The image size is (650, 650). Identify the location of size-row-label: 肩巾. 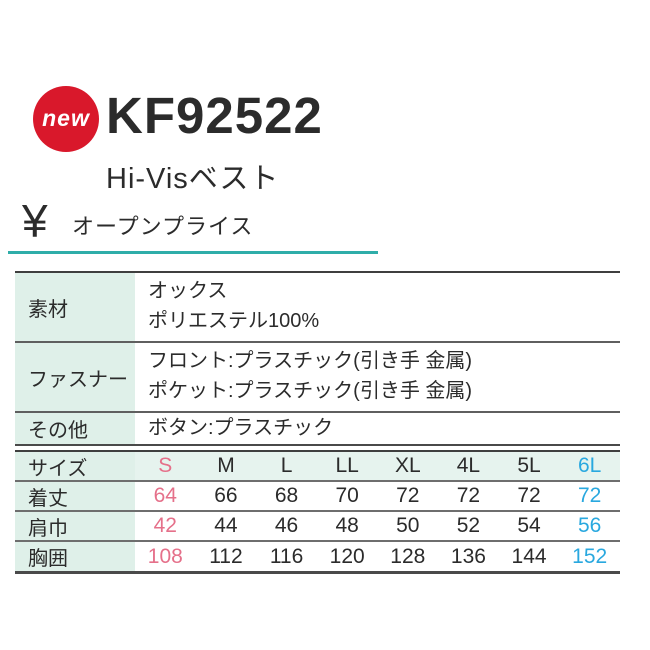
(75, 526).